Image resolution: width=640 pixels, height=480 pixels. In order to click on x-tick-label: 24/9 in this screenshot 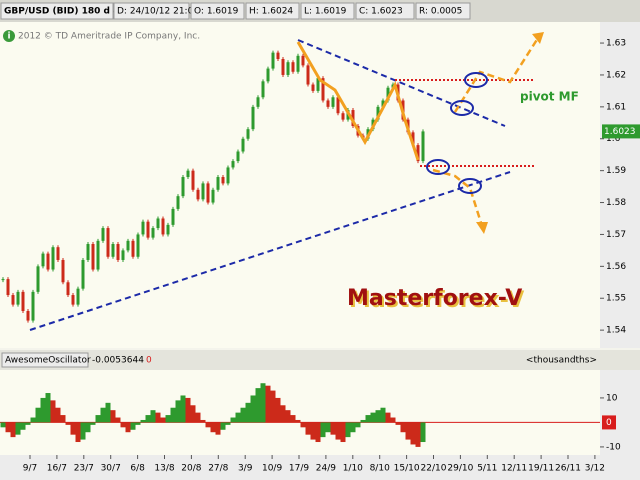, I will do `click(326, 469)`.